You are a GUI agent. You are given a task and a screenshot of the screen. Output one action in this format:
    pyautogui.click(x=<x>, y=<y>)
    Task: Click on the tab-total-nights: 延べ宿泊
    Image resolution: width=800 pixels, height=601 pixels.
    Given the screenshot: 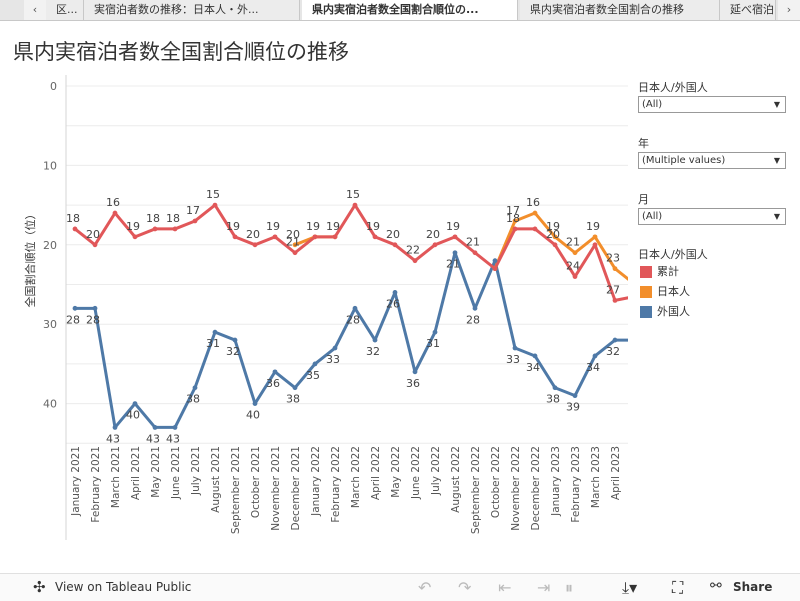 What is the action you would take?
    pyautogui.click(x=748, y=10)
    